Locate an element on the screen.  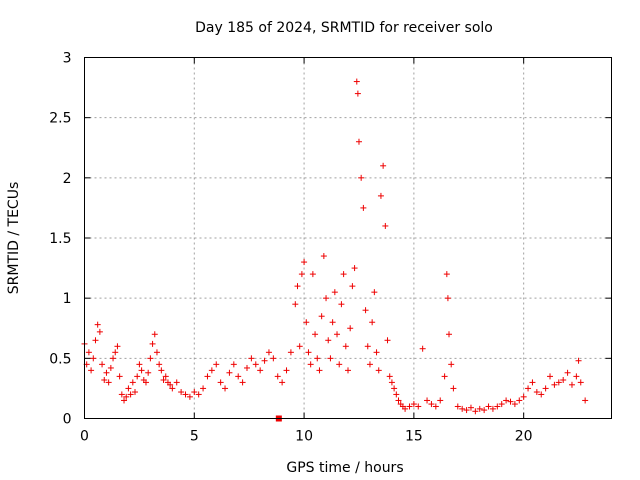
y-tick-label: 2 is located at coordinates (67, 179).